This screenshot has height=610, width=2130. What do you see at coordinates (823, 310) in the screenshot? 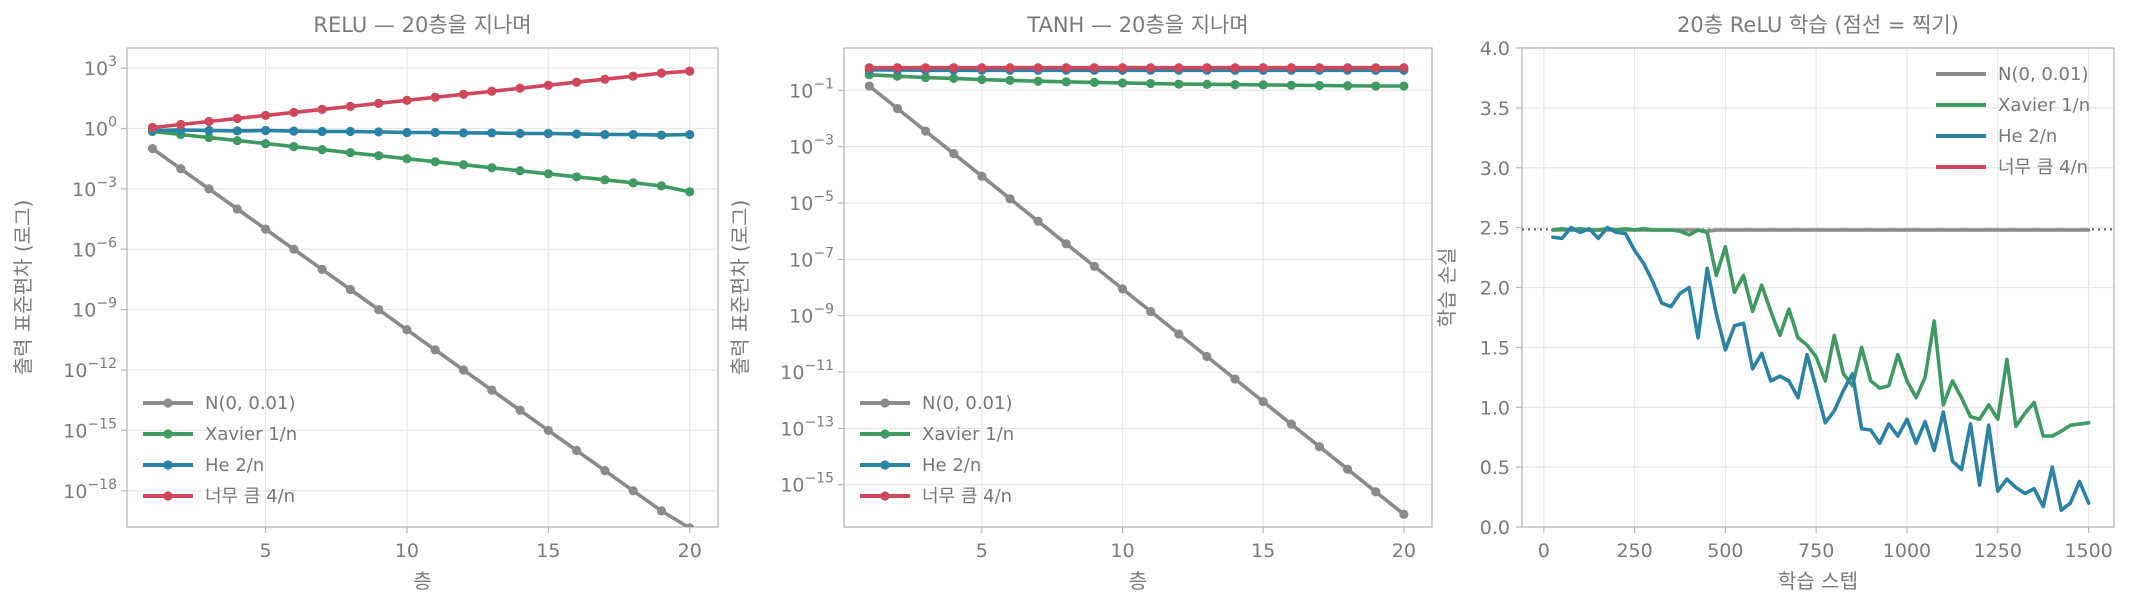
I see `y-tick-exponent: −9` at bounding box center [823, 310].